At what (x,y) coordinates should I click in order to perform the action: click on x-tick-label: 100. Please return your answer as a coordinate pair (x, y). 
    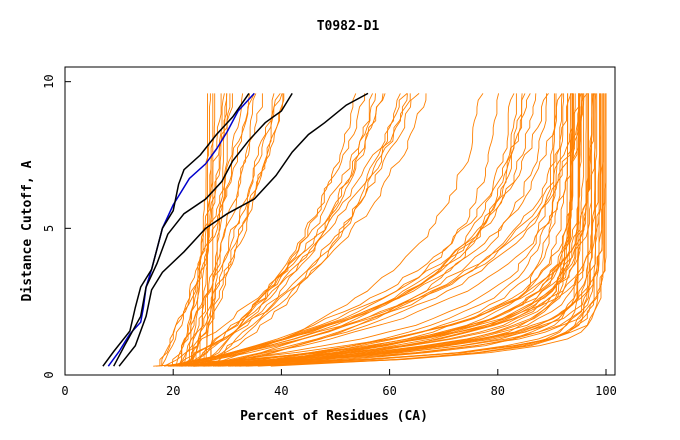
    Looking at the image, I should click on (606, 391).